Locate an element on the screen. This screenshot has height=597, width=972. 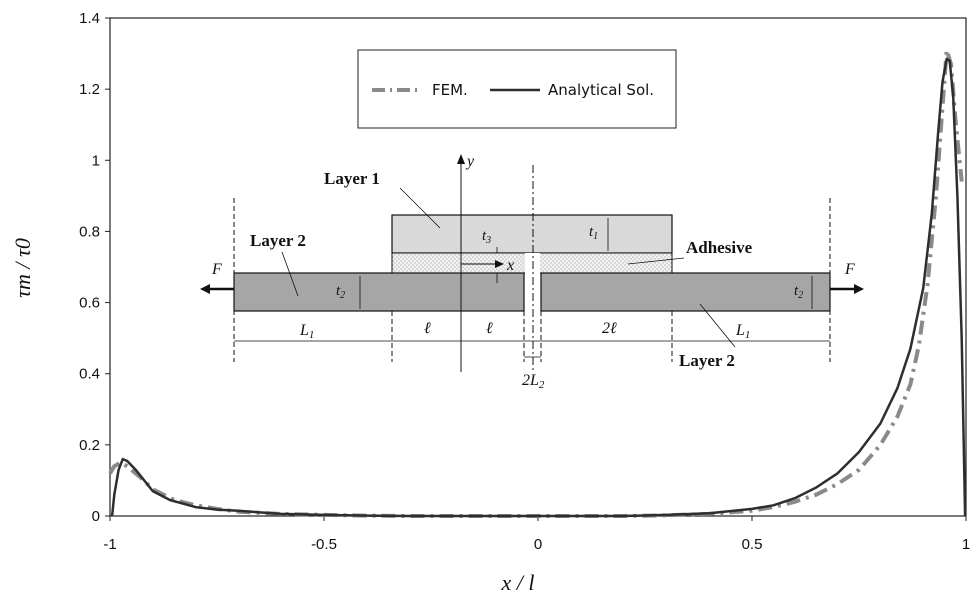
y-tick-label: 0.4 is located at coordinates (89, 374).